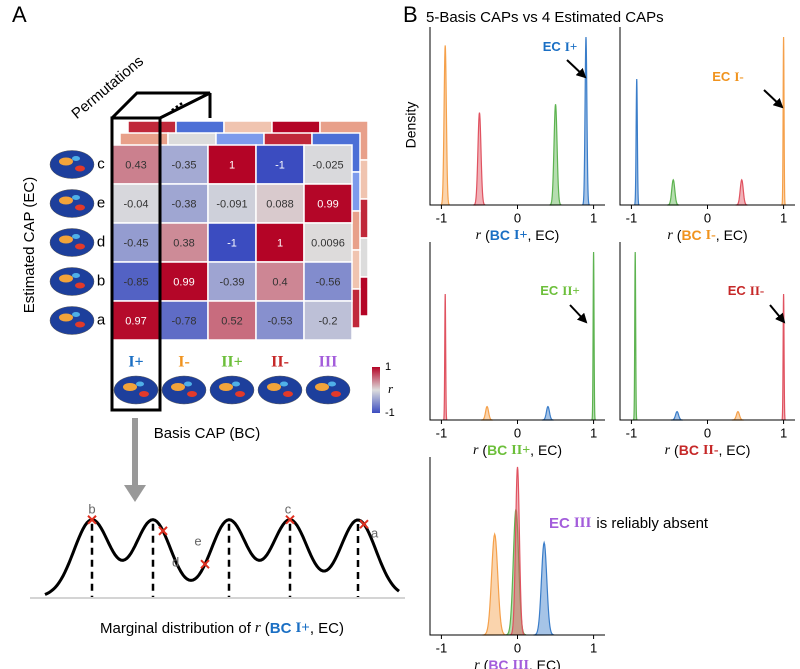 This screenshot has height=669, width=800. What do you see at coordinates (232, 362) in the screenshot?
I see `column-label: II+` at bounding box center [232, 362].